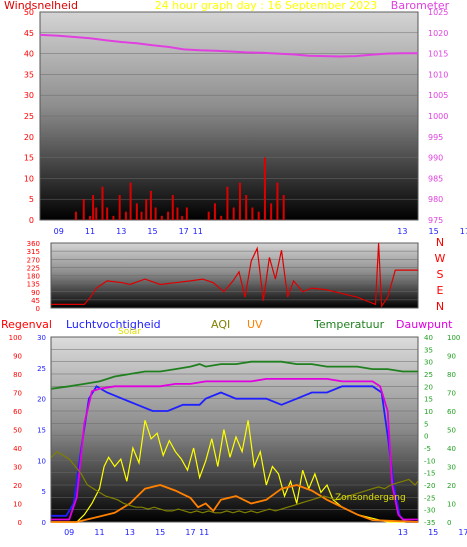 The image size is (467, 547). I want to click on sunset-annotation: Zonsondergang, so click(370, 498).